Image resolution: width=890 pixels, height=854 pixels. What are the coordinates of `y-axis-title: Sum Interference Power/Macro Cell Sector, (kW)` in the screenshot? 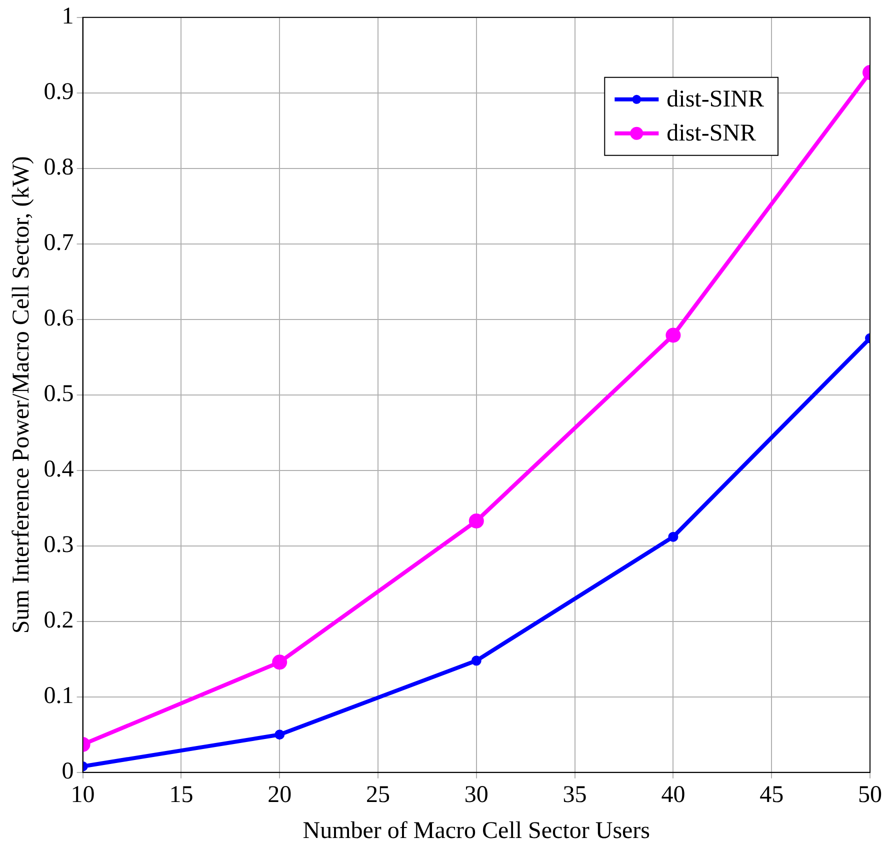 It's located at (21, 395).